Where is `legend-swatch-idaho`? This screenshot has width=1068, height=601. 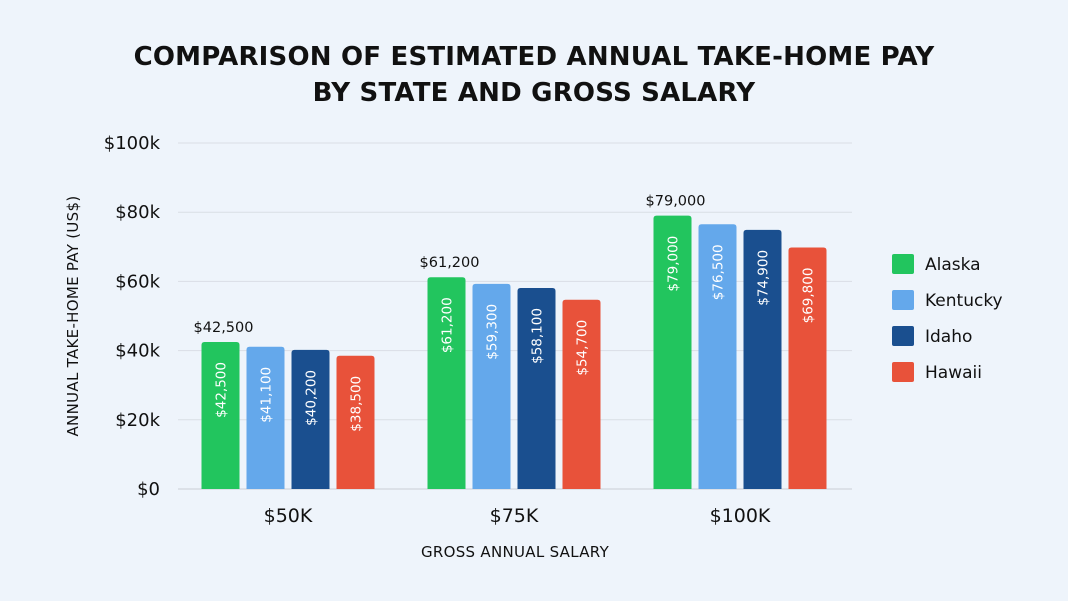
legend-swatch-idaho is located at coordinates (903, 336).